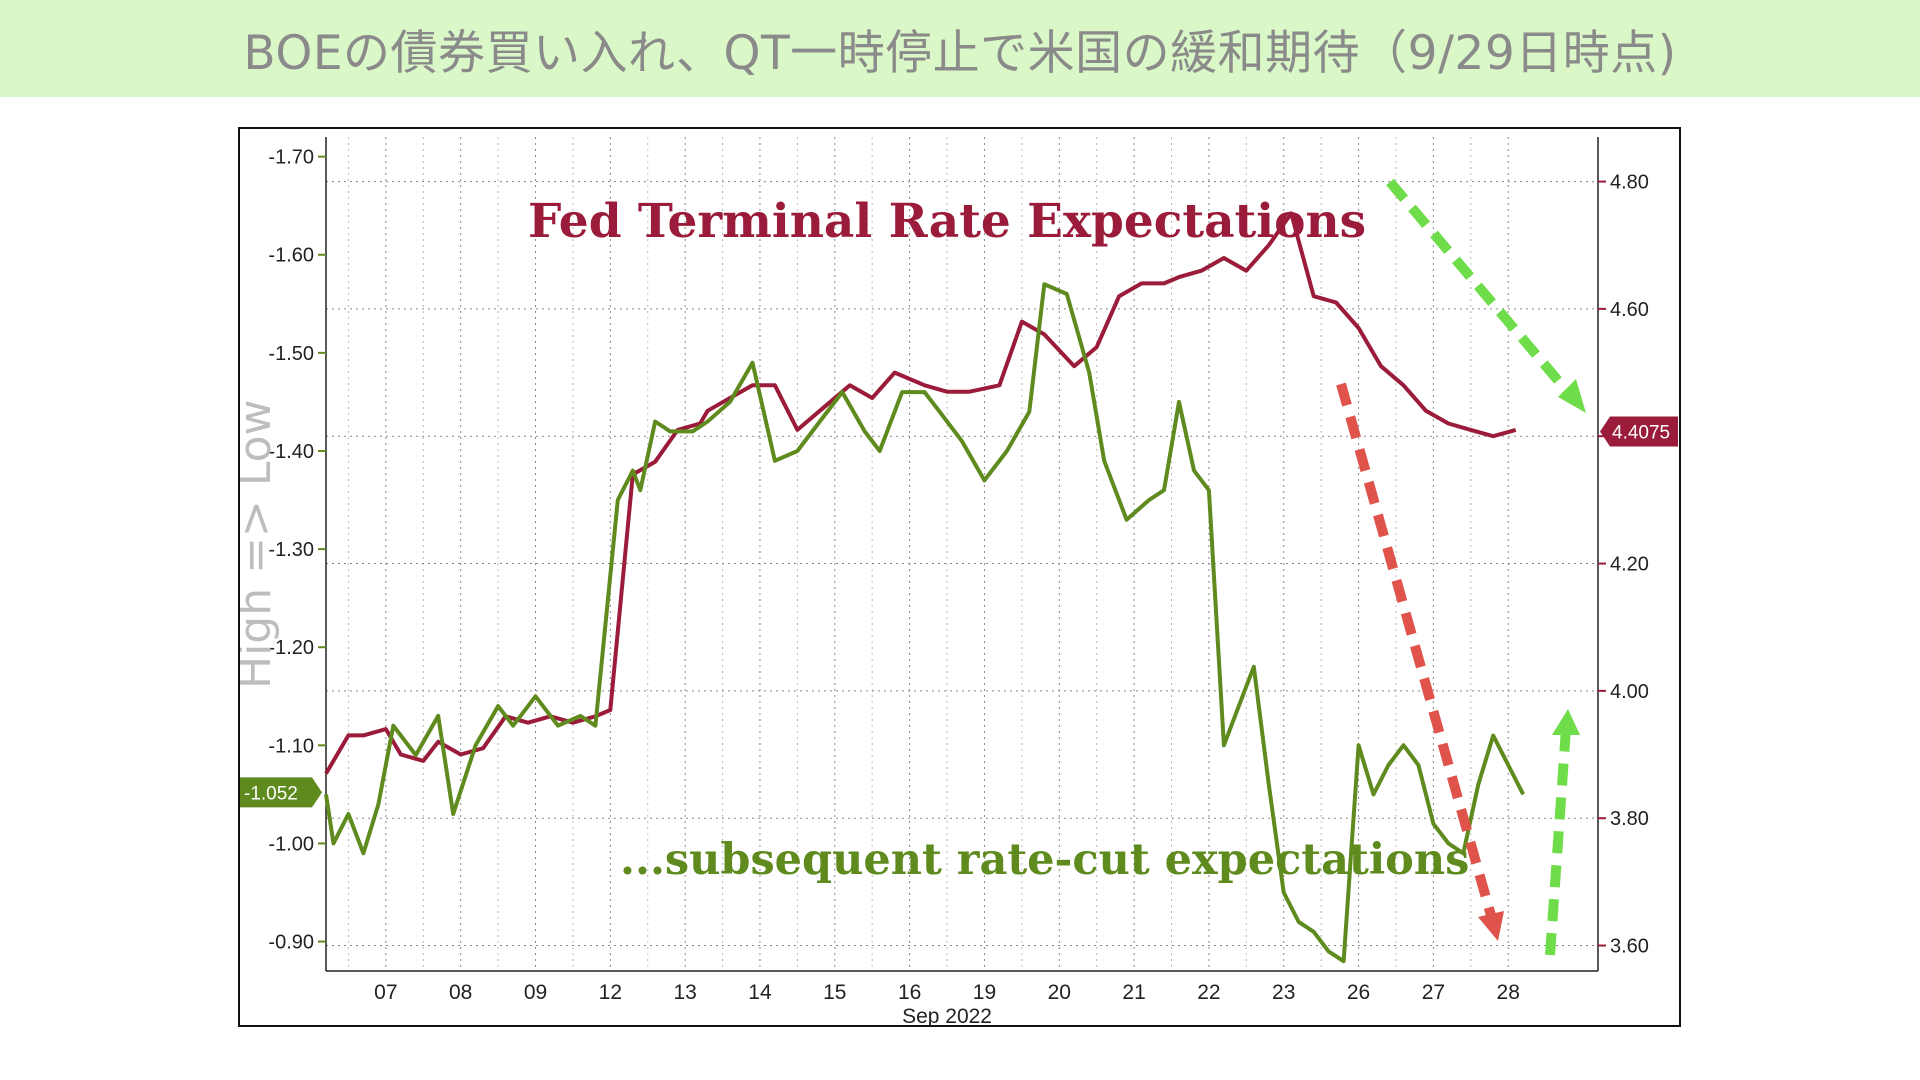  Describe the element at coordinates (271, 793) in the screenshot. I see `left-last-value-label: -1.052` at that location.